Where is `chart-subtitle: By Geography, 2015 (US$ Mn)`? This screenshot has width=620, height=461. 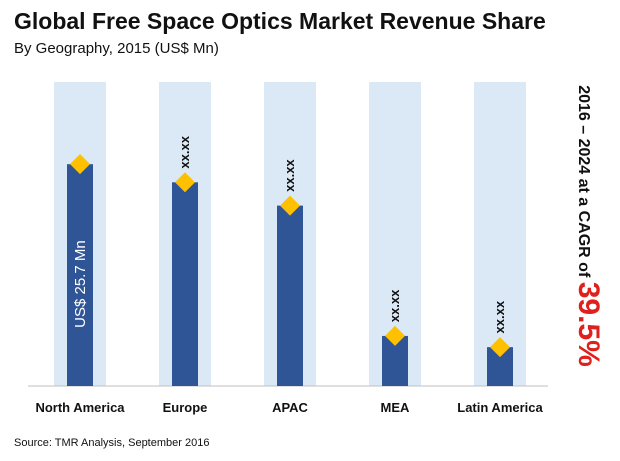
chart-subtitle: By Geography, 2015 (US$ Mn) is located at coordinates (116, 48).